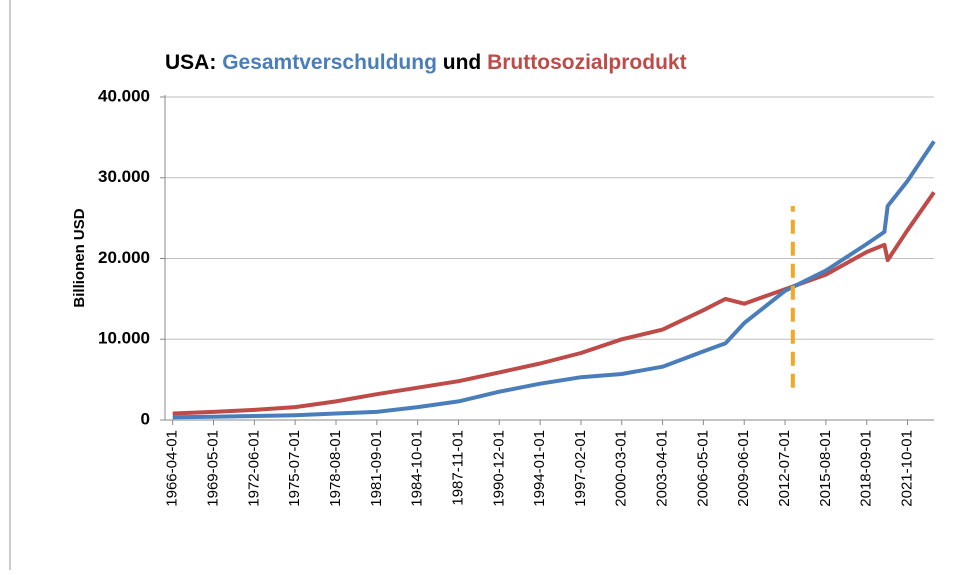 This screenshot has height=575, width=958. What do you see at coordinates (253, 468) in the screenshot?
I see `x-tick-label: 1972-06-01` at bounding box center [253, 468].